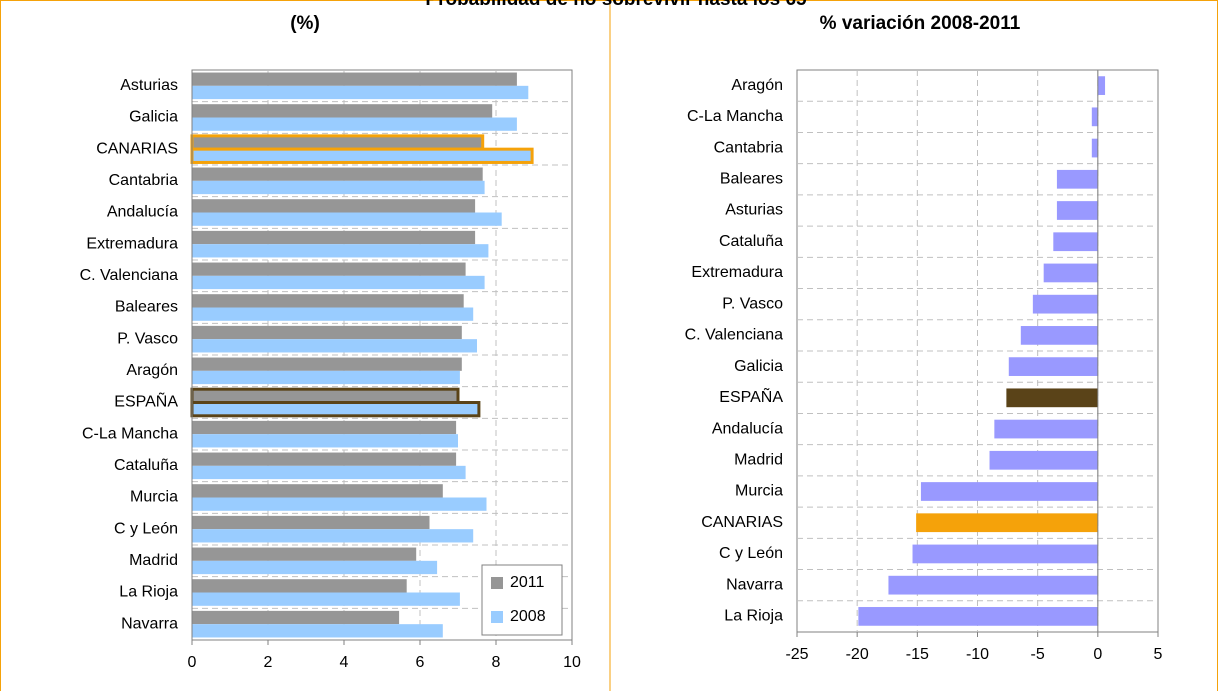 This screenshot has height=691, width=1218. Describe the element at coordinates (268, 662) in the screenshot. I see `x-tick-label: 2` at that location.